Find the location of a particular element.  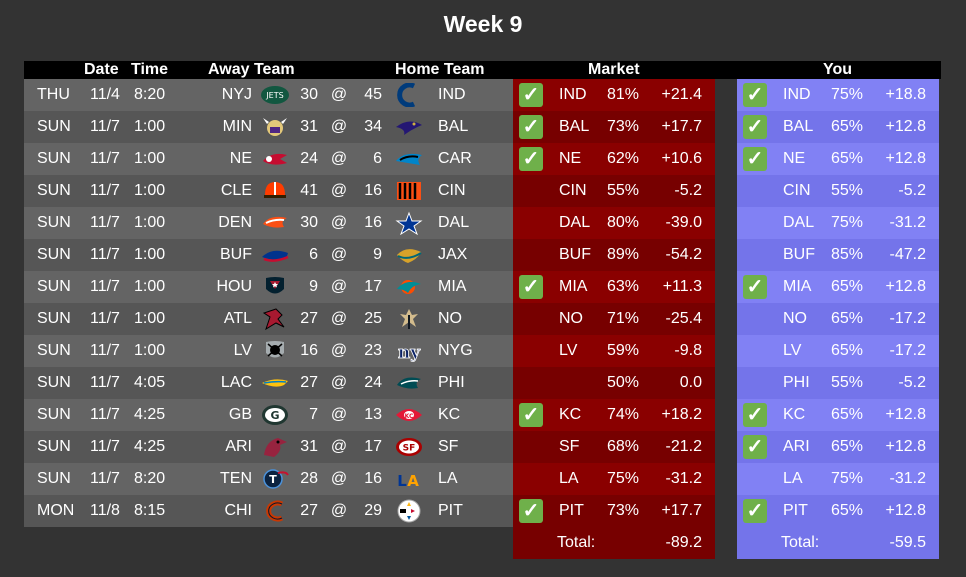

you-pick: ✓ PIT 65% +12.8 is located at coordinates (838, 511).